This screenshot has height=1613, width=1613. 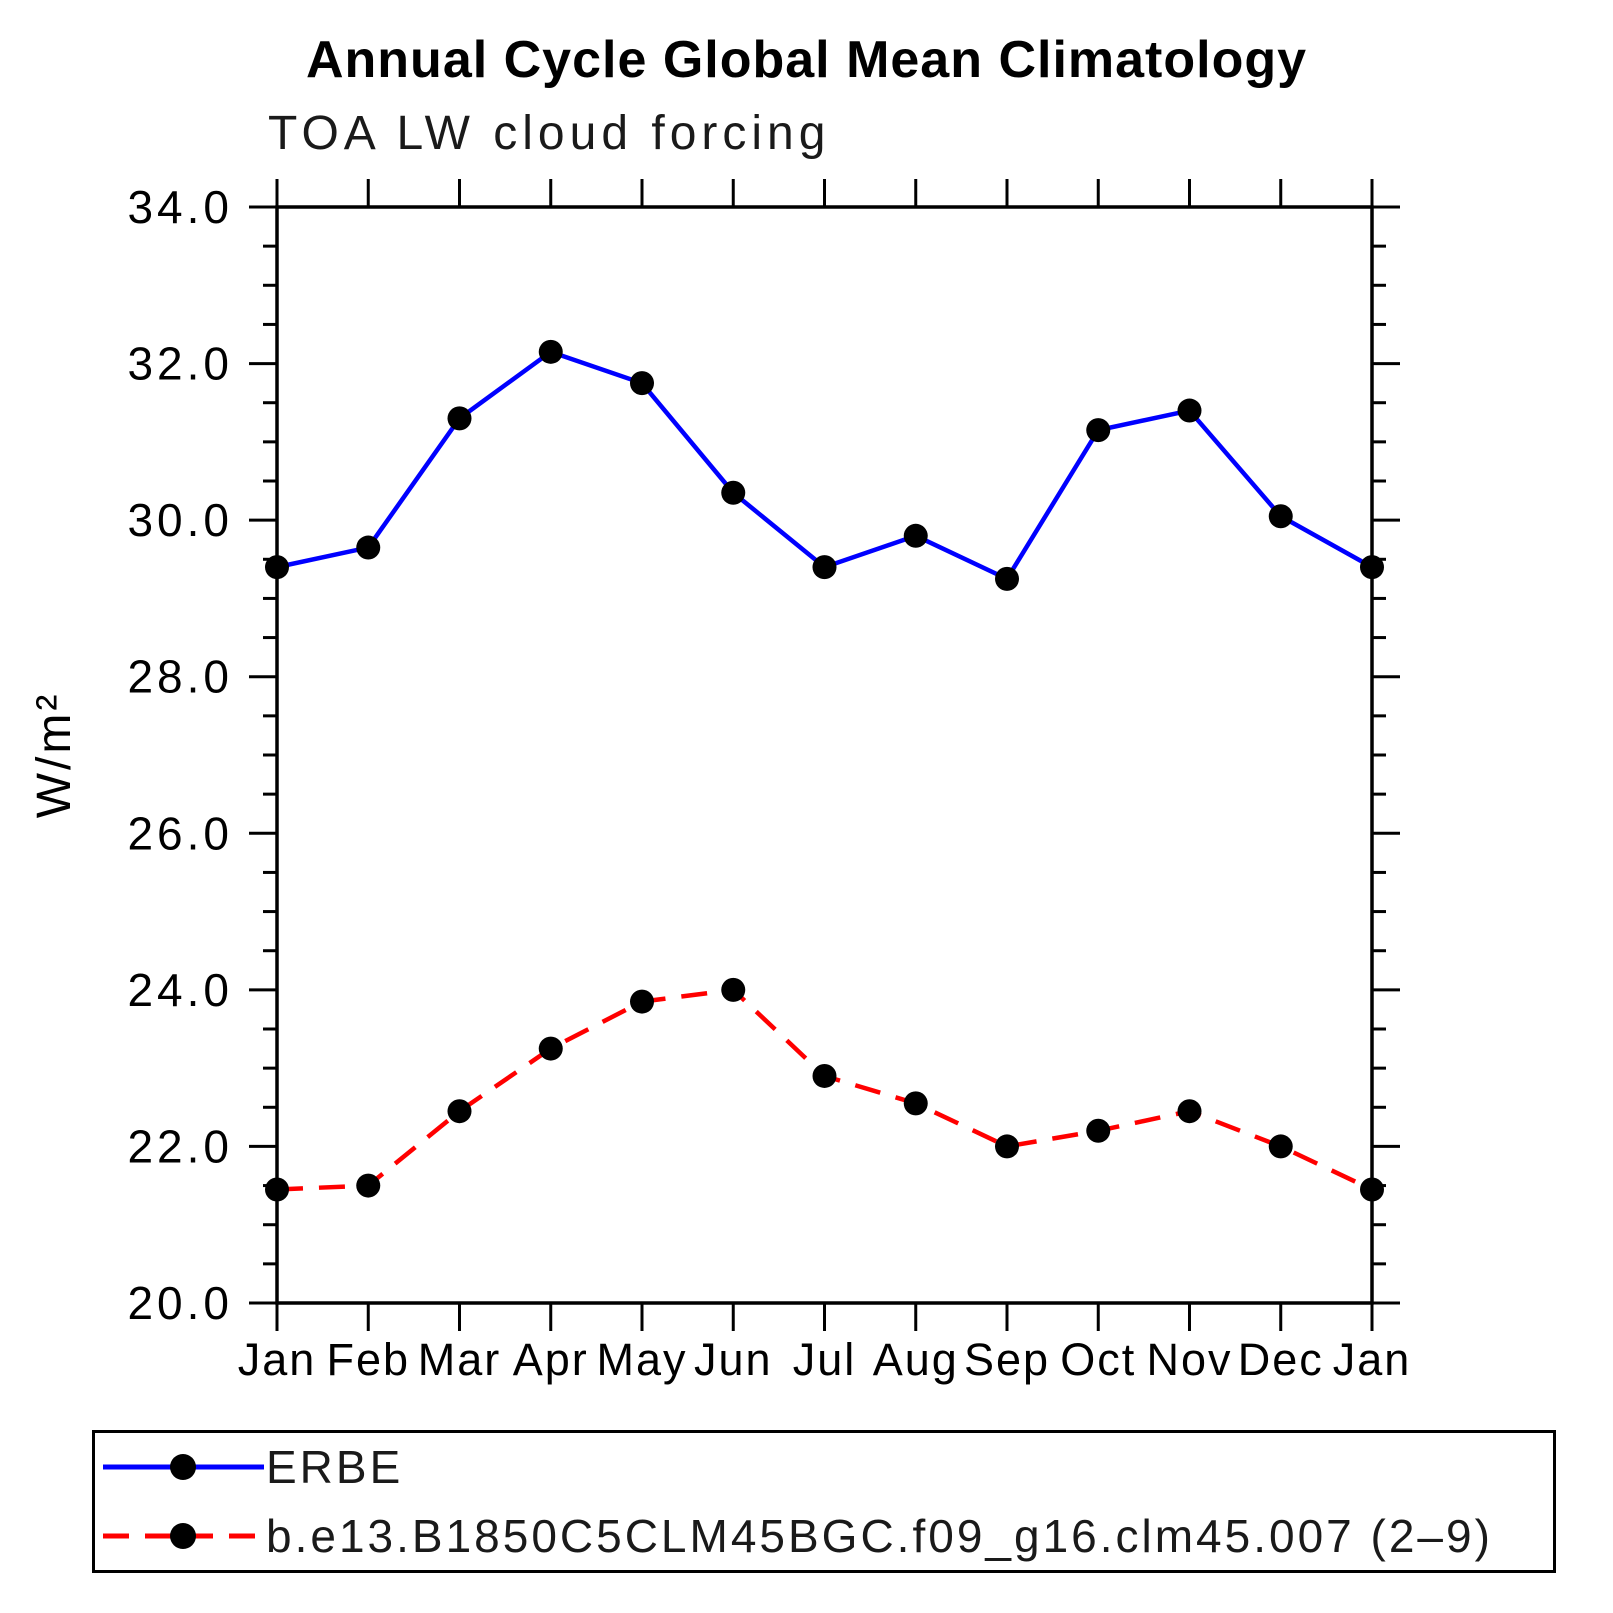 What do you see at coordinates (641, 1359) in the screenshot?
I see `x-tick-label: May` at bounding box center [641, 1359].